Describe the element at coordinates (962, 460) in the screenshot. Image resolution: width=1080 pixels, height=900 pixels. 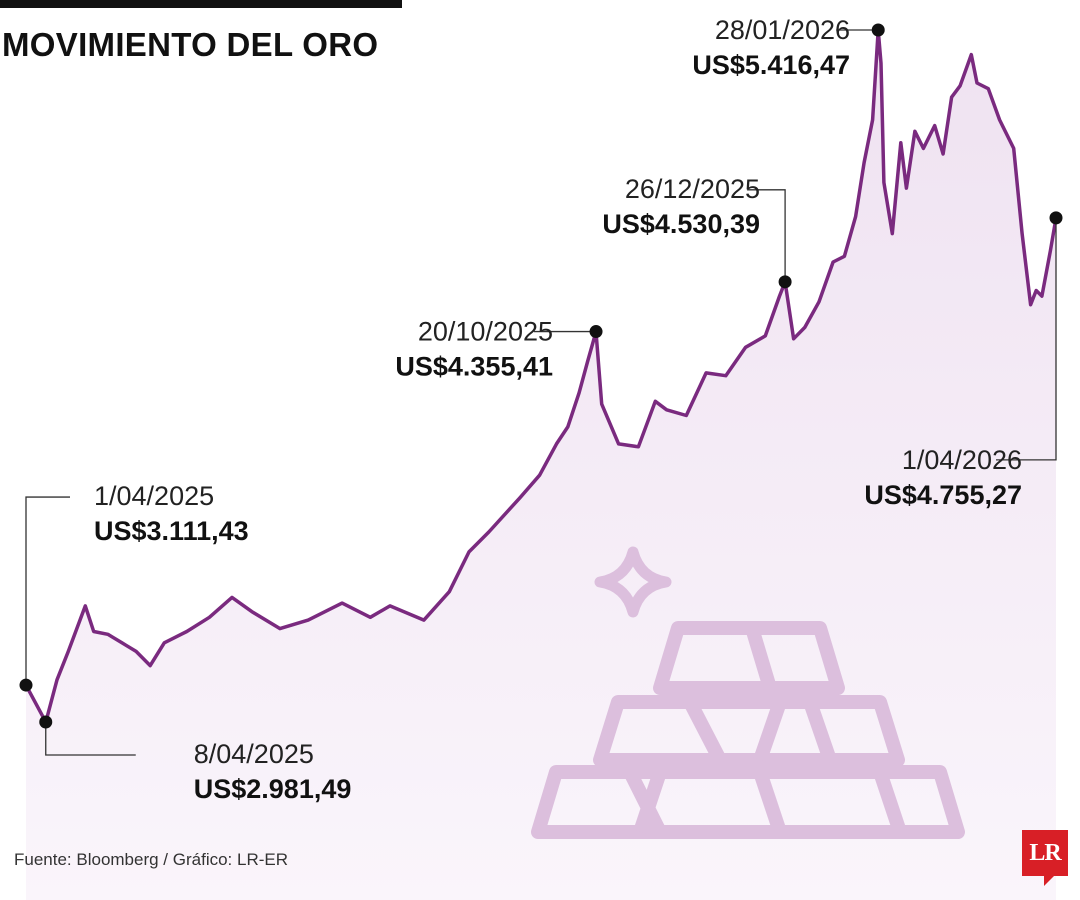
I see `date-label-end: 1/04/2026` at that location.